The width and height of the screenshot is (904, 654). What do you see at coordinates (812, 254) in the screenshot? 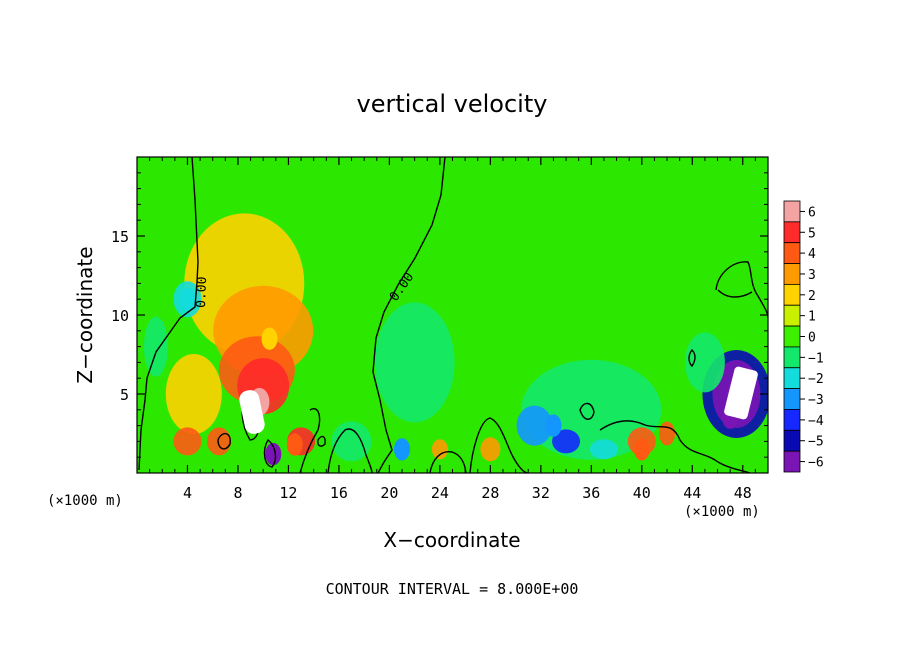
I see `colorbar-label: 4` at bounding box center [812, 254].